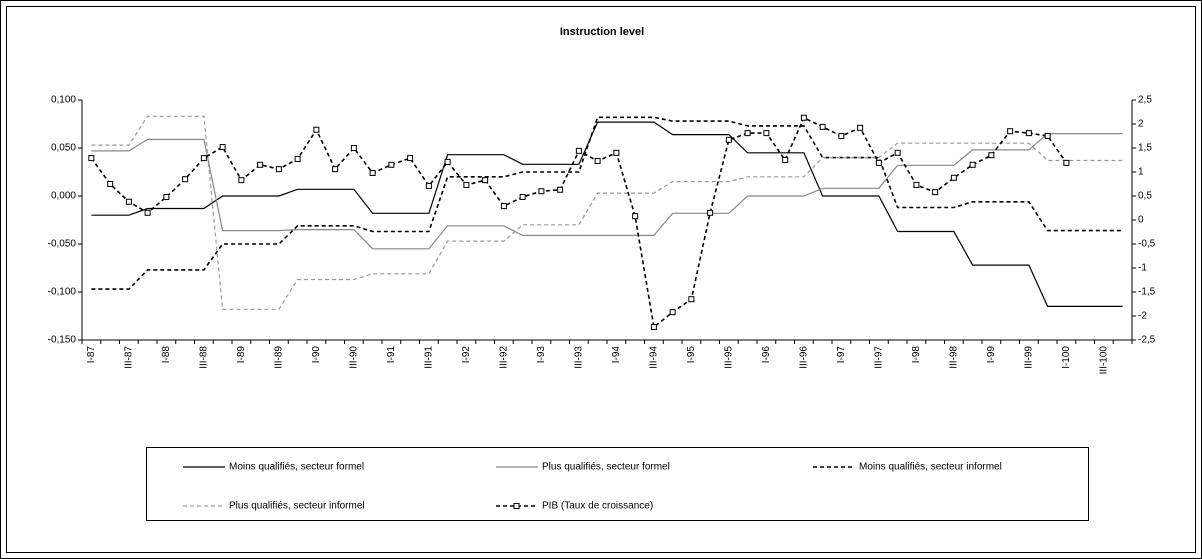  I want to click on x-tick-label: I-87, so click(91, 355).